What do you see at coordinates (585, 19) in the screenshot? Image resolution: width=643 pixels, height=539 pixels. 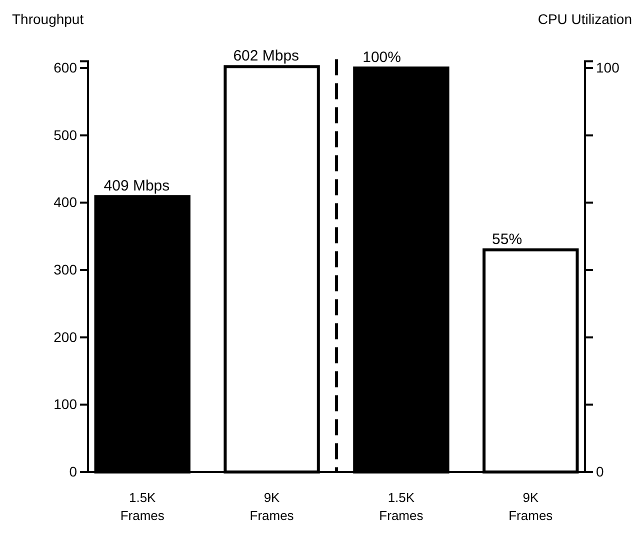 I see `y2-axis-title: CPU Utilization` at bounding box center [585, 19].